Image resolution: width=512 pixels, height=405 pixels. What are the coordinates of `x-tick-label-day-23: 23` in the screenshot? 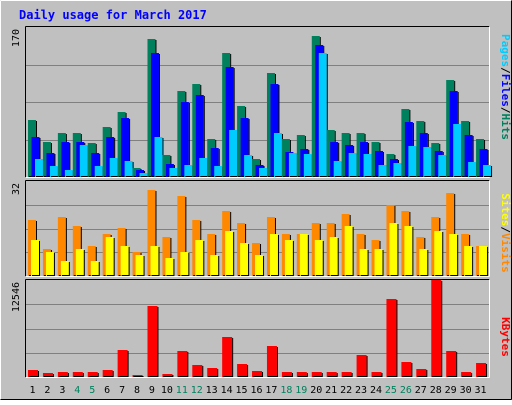 It's located at (361, 390).